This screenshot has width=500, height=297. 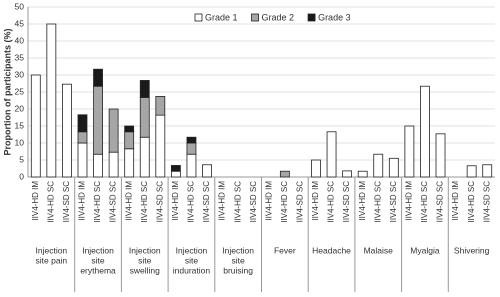 What do you see at coordinates (20, 57) in the screenshot?
I see `y-tick-label: 35` at bounding box center [20, 57].